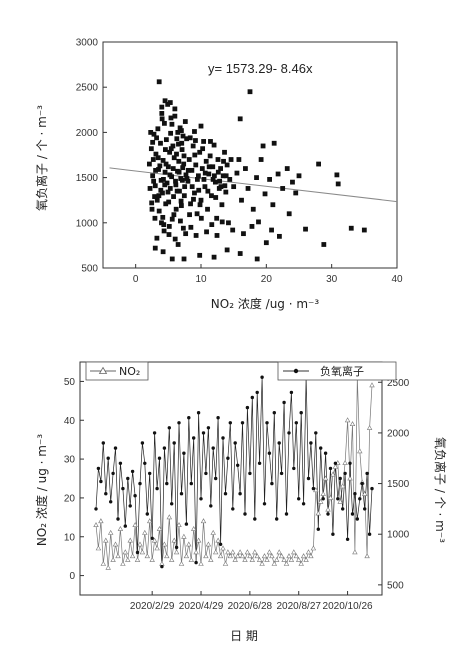 Image resolution: width=450 pixels, height=652 pixels. I want to click on x-axis-label: 日 期, so click(244, 636).